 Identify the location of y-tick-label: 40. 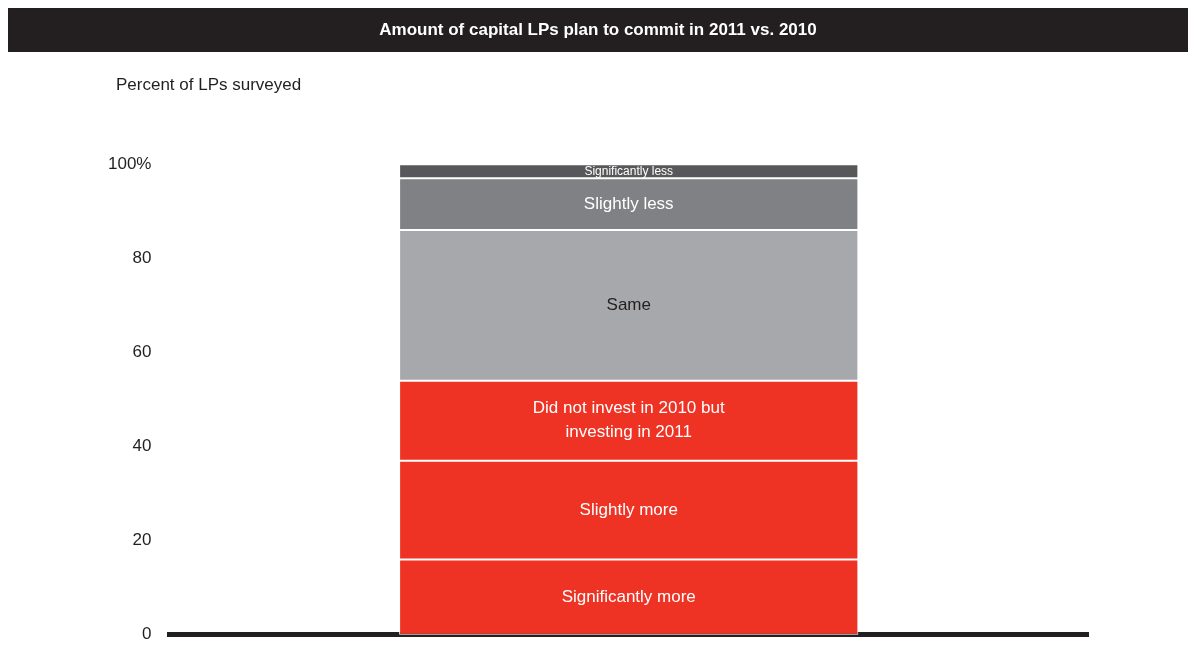
(142, 446).